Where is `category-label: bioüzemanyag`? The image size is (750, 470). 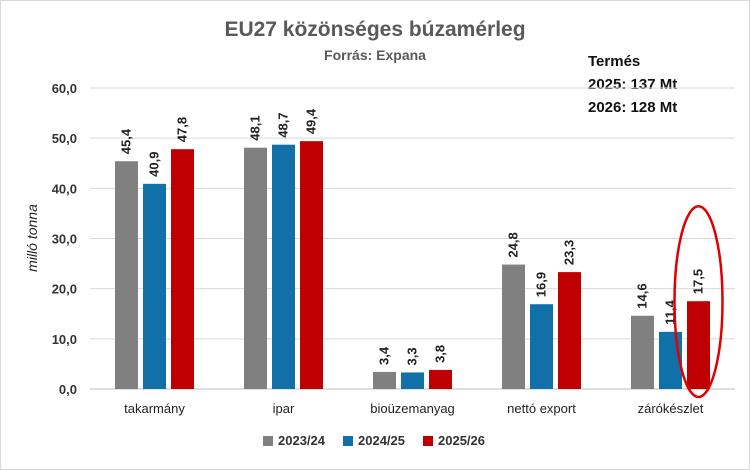
category-label: bioüzemanyag is located at coordinates (412, 408).